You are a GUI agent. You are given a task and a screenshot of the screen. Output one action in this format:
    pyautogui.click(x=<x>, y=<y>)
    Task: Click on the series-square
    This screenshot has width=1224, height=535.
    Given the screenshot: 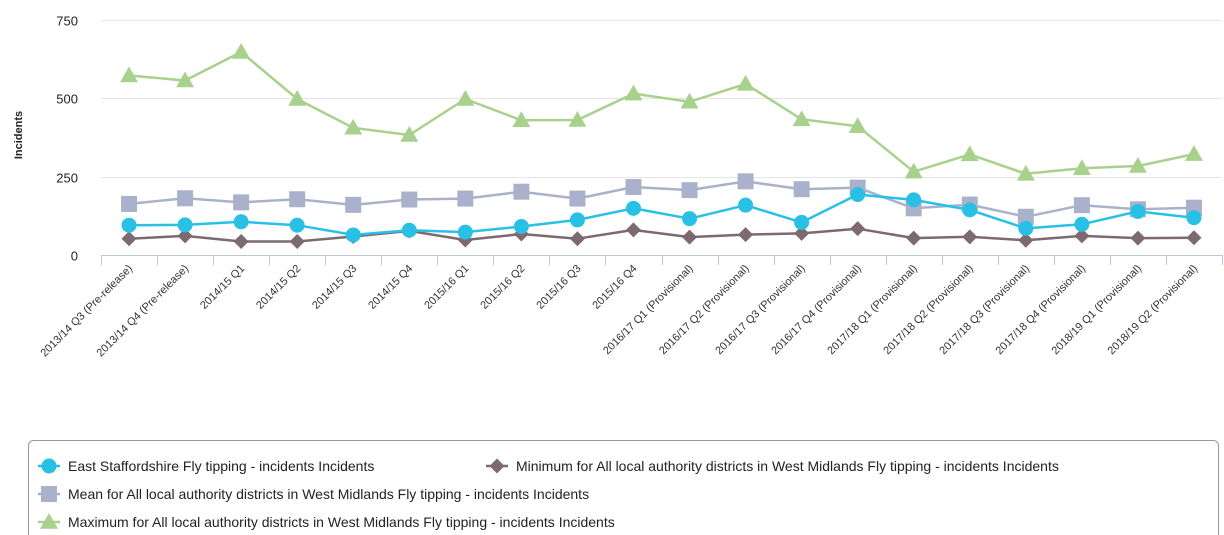 What is the action you would take?
    pyautogui.click(x=661, y=199)
    